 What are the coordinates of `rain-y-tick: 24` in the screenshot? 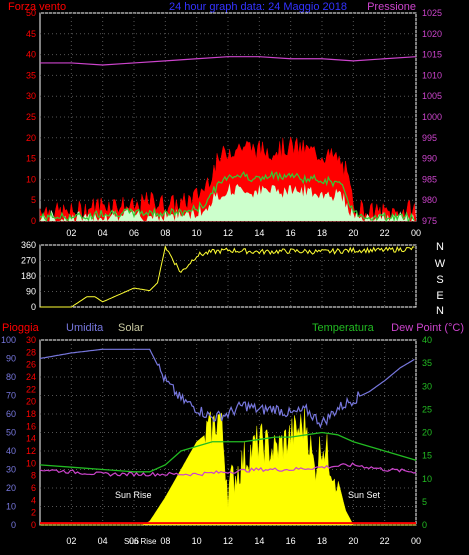 It's located at (31, 377).